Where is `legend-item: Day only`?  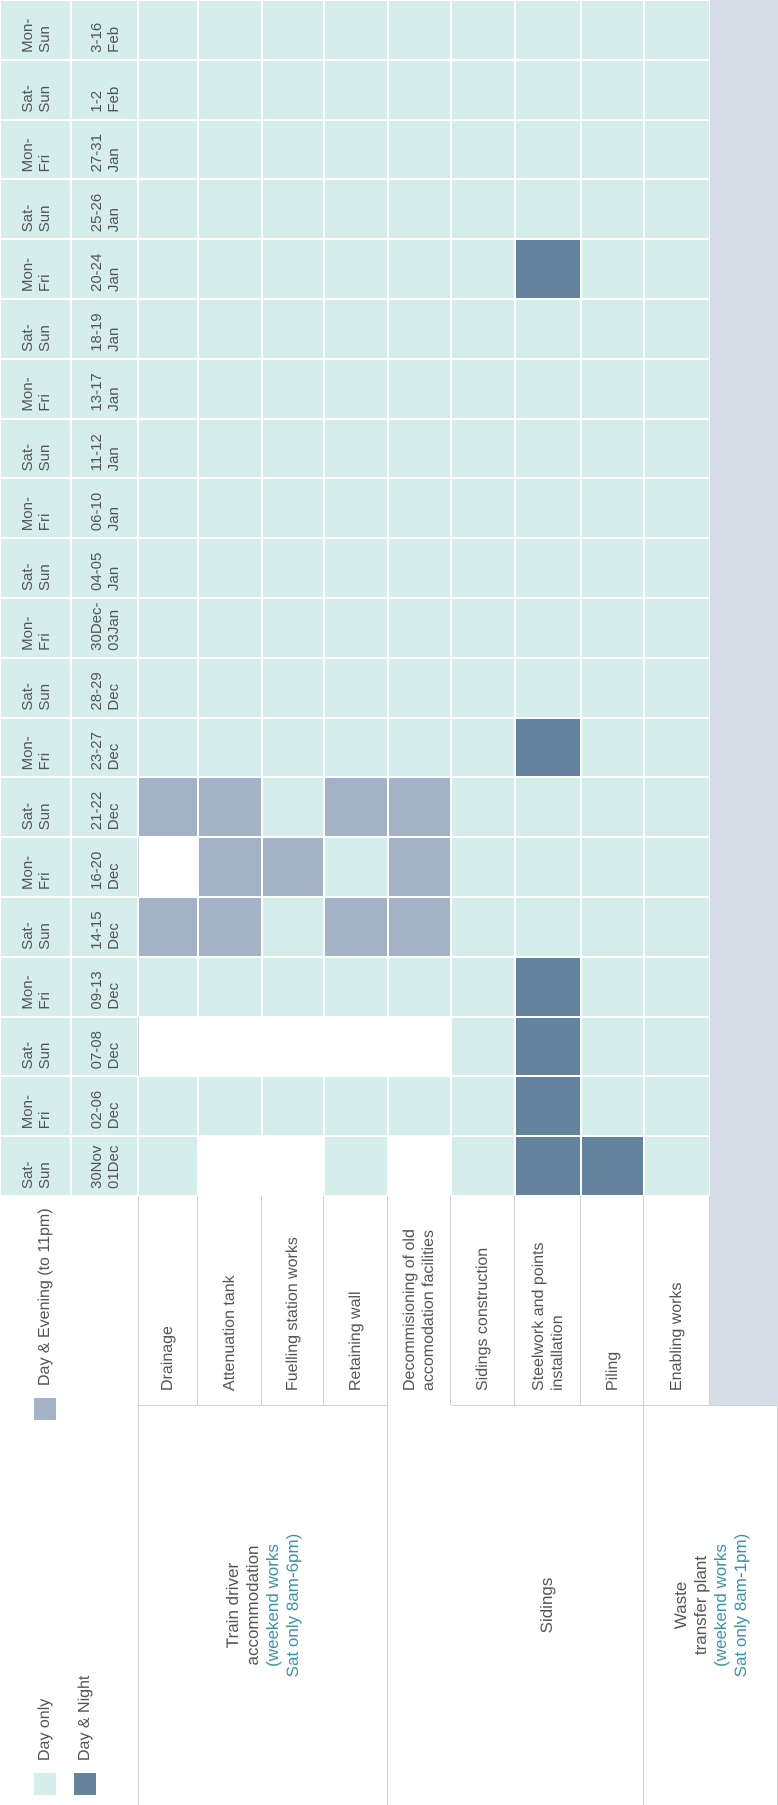
legend-item: Day only is located at coordinates (45, 1747).